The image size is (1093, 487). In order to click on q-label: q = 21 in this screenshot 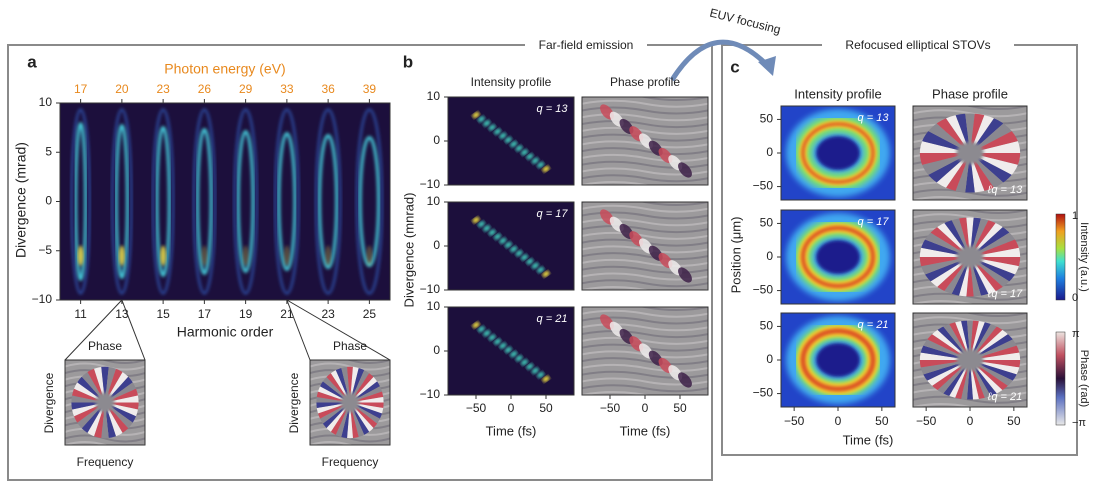, I will do `click(552, 319)`.